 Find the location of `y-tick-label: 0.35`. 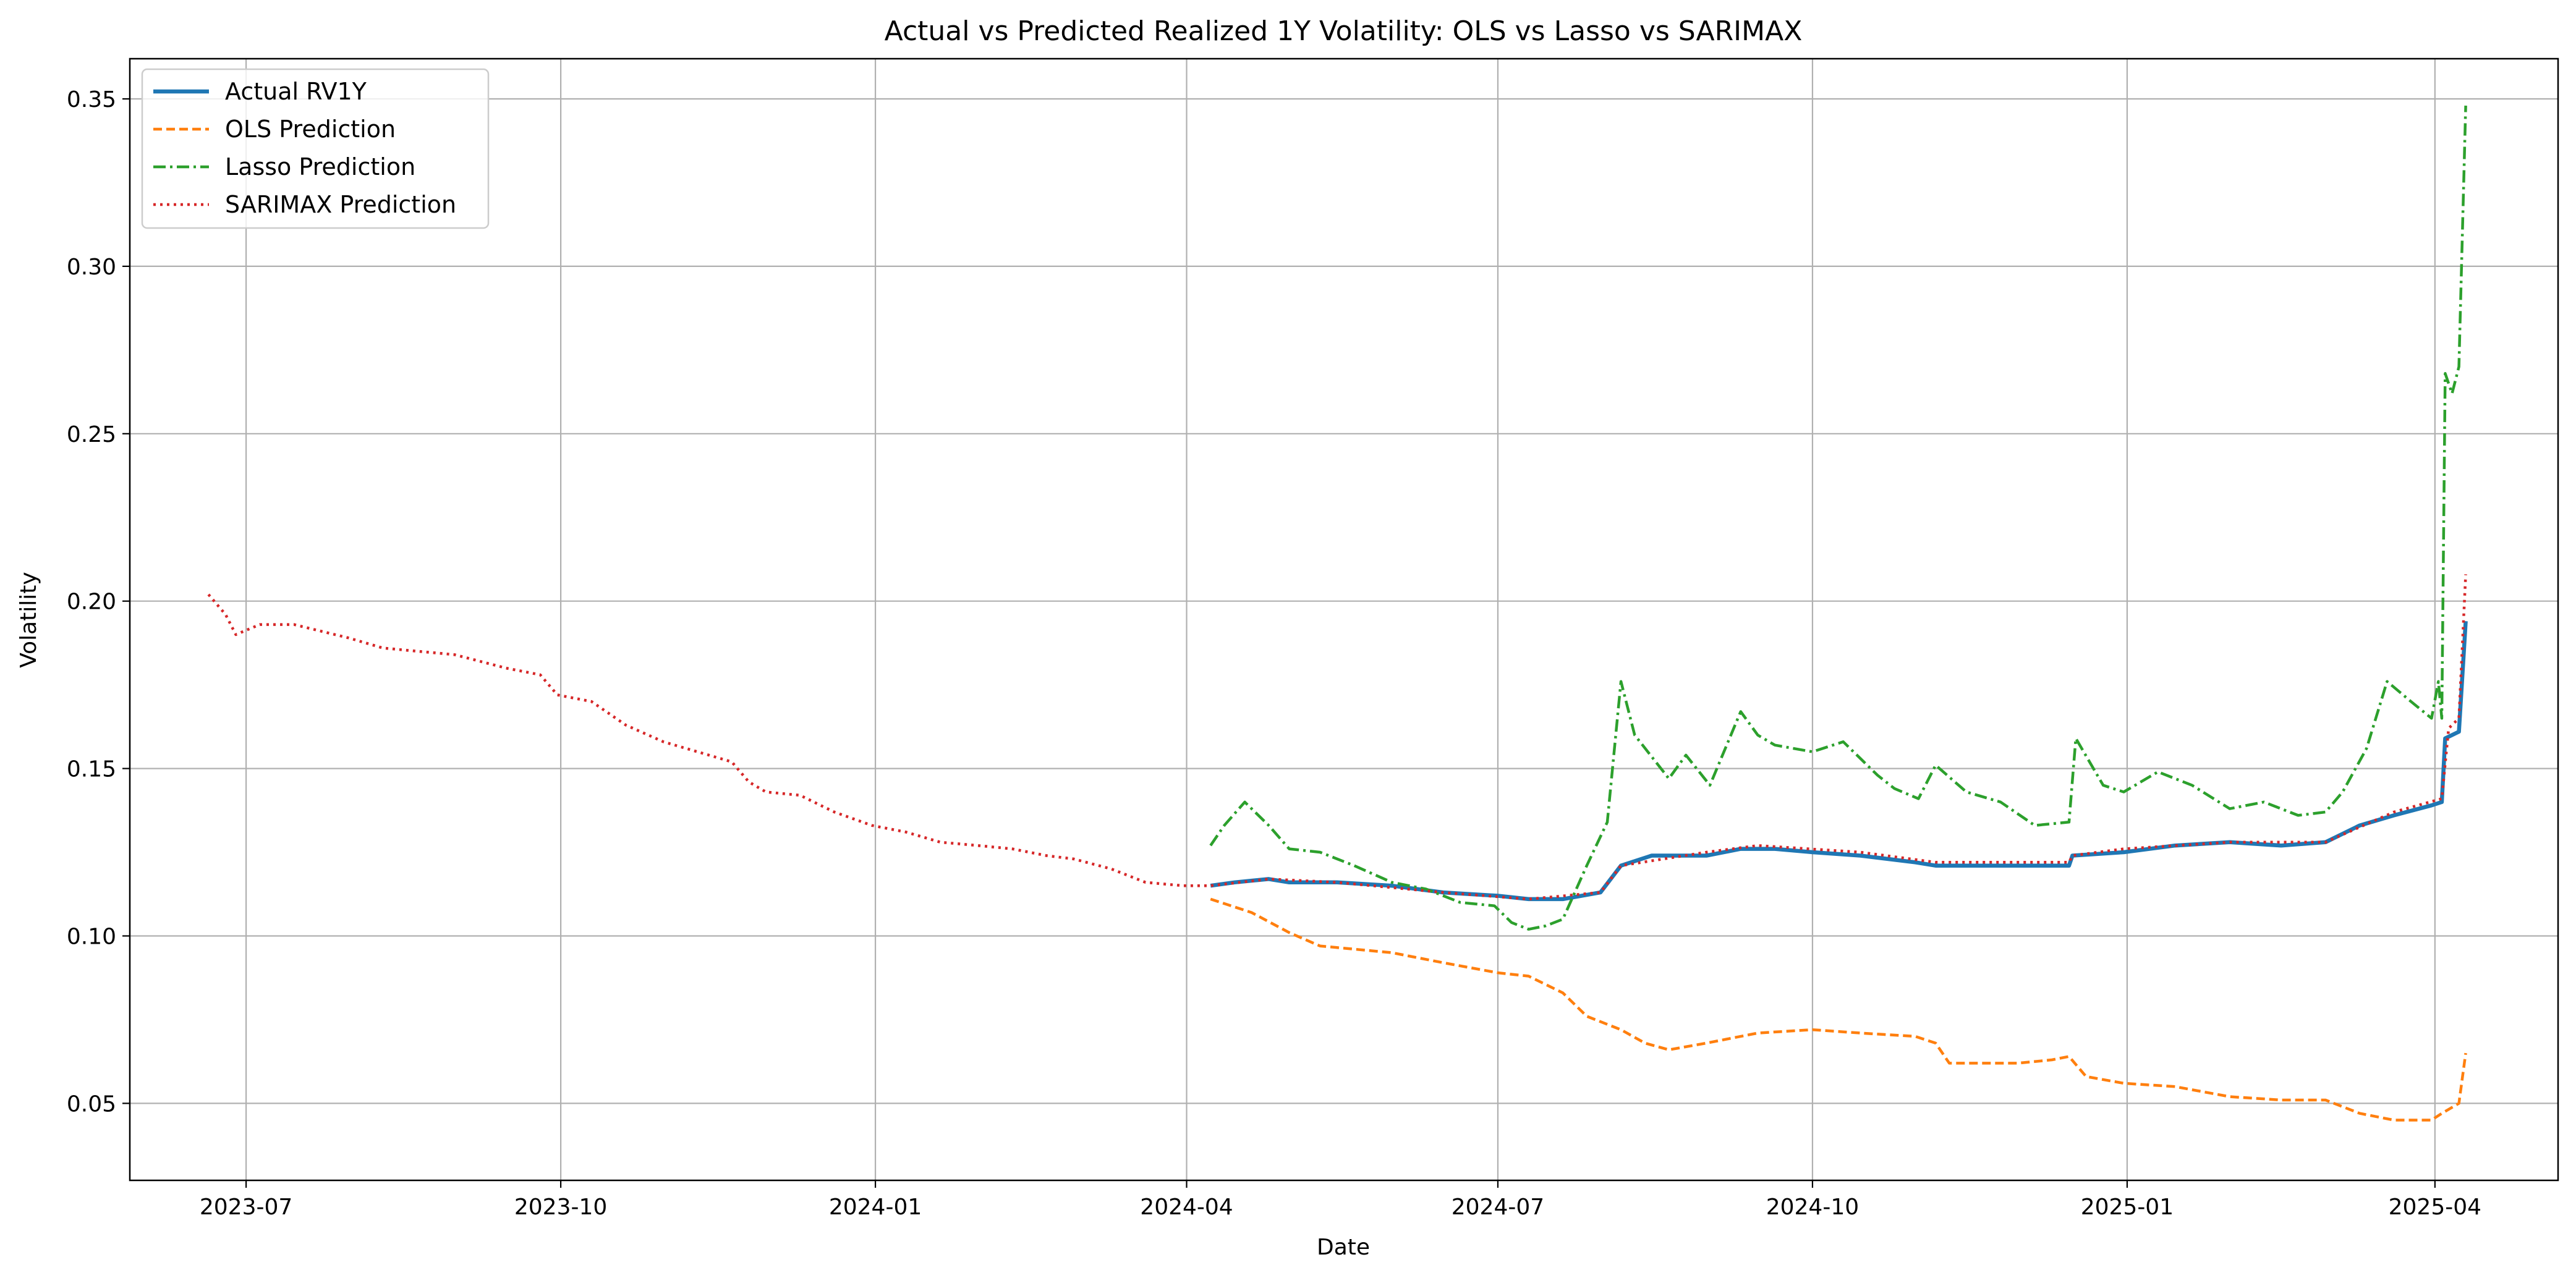

y-tick-label: 0.35 is located at coordinates (91, 99).